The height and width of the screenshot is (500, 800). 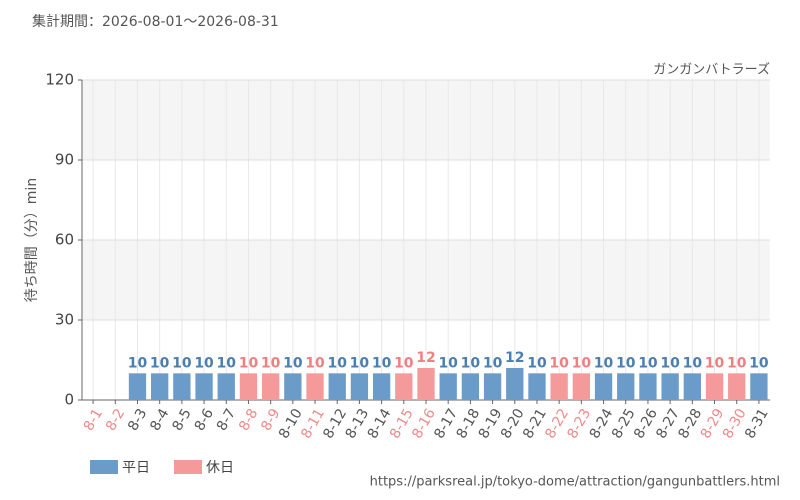 I want to click on y-axis-title: 待ち時間（分）min, so click(x=32, y=240).